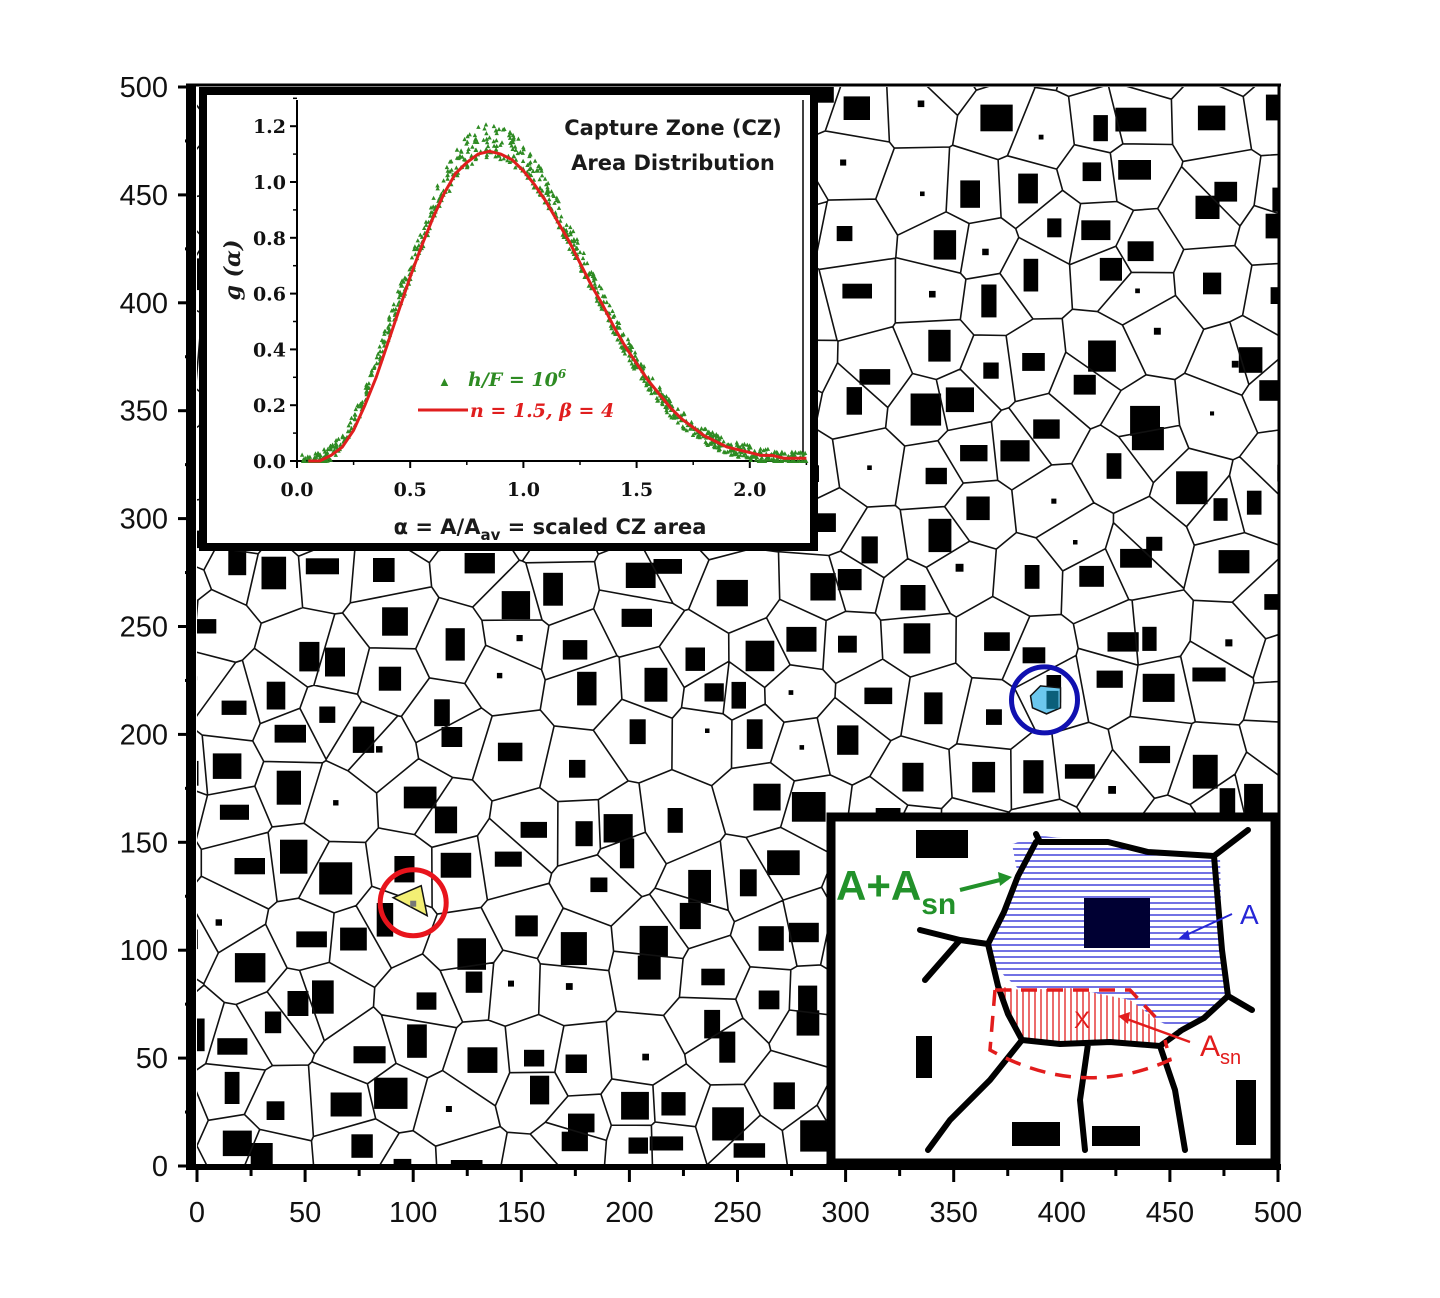 The height and width of the screenshot is (1298, 1440). Describe the element at coordinates (521, 1213) in the screenshot. I see `x-tick-label: 150` at that location.